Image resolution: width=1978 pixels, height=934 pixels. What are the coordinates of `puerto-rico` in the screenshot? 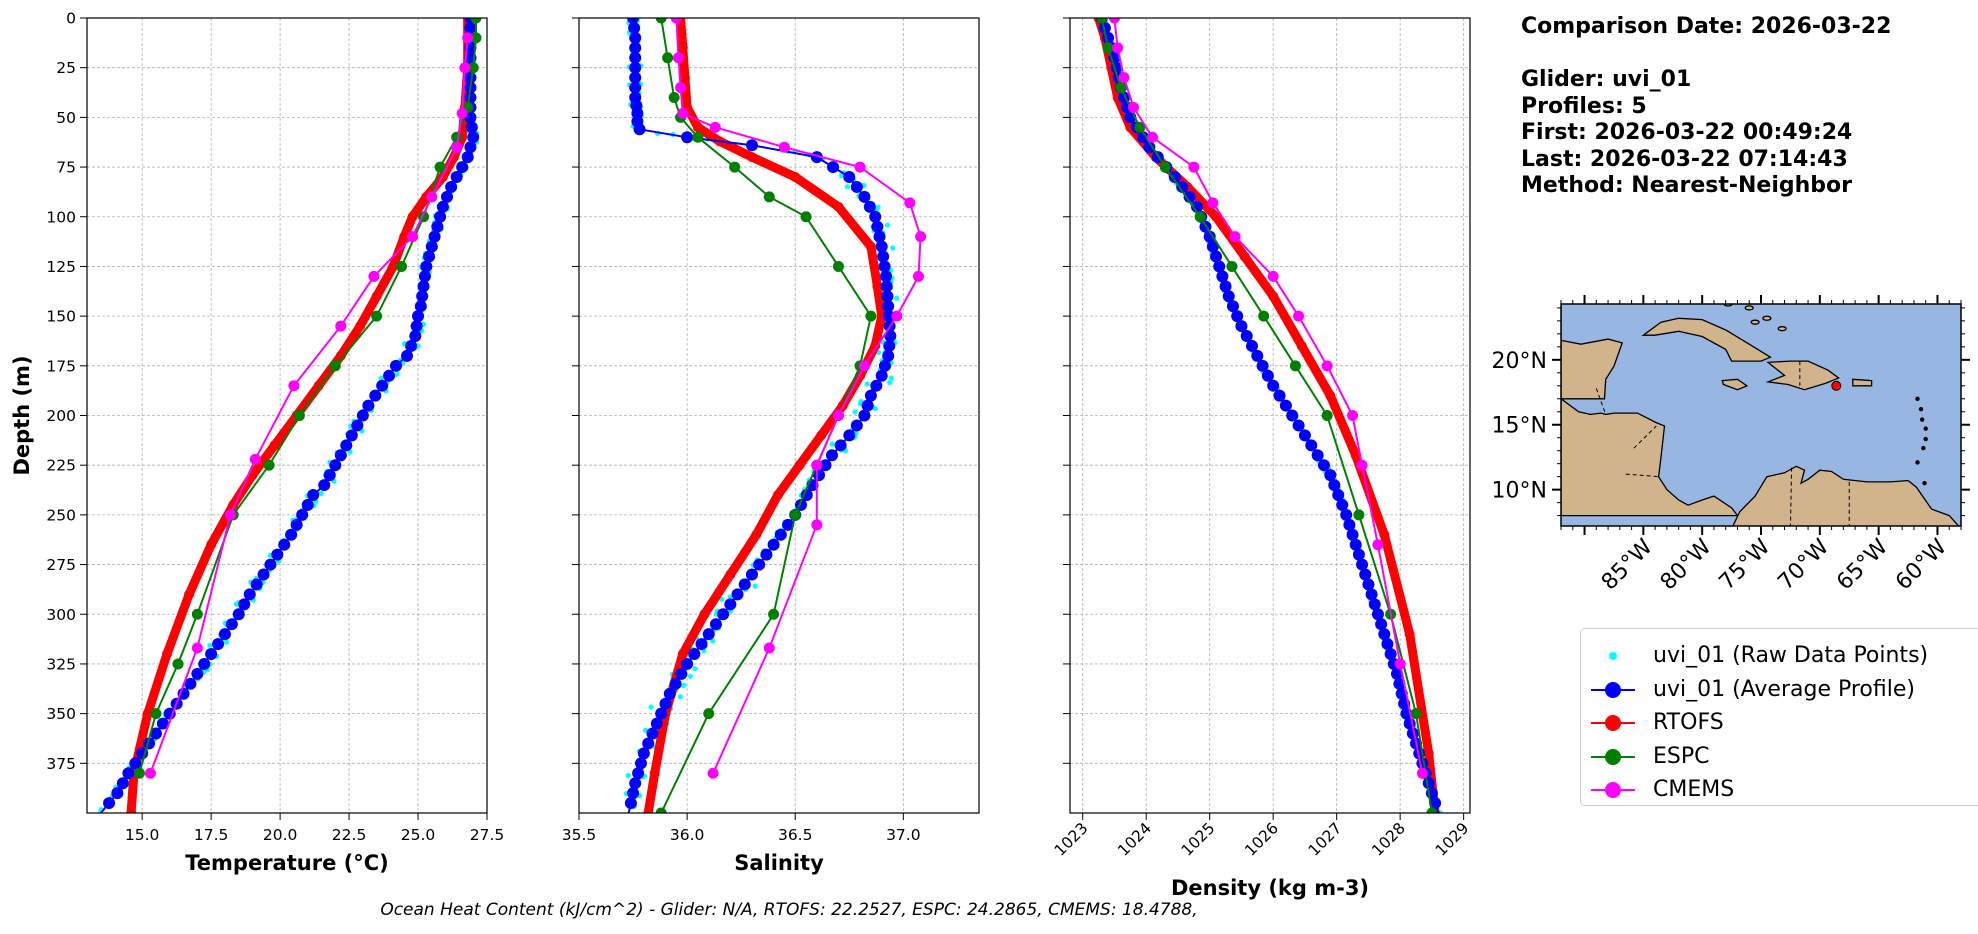 It's located at (1862, 382).